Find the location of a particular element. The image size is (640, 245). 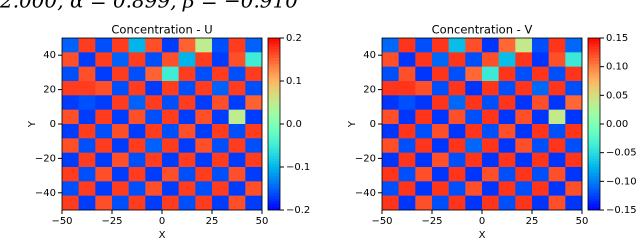

x-tick-label: 25 is located at coordinates (532, 221).